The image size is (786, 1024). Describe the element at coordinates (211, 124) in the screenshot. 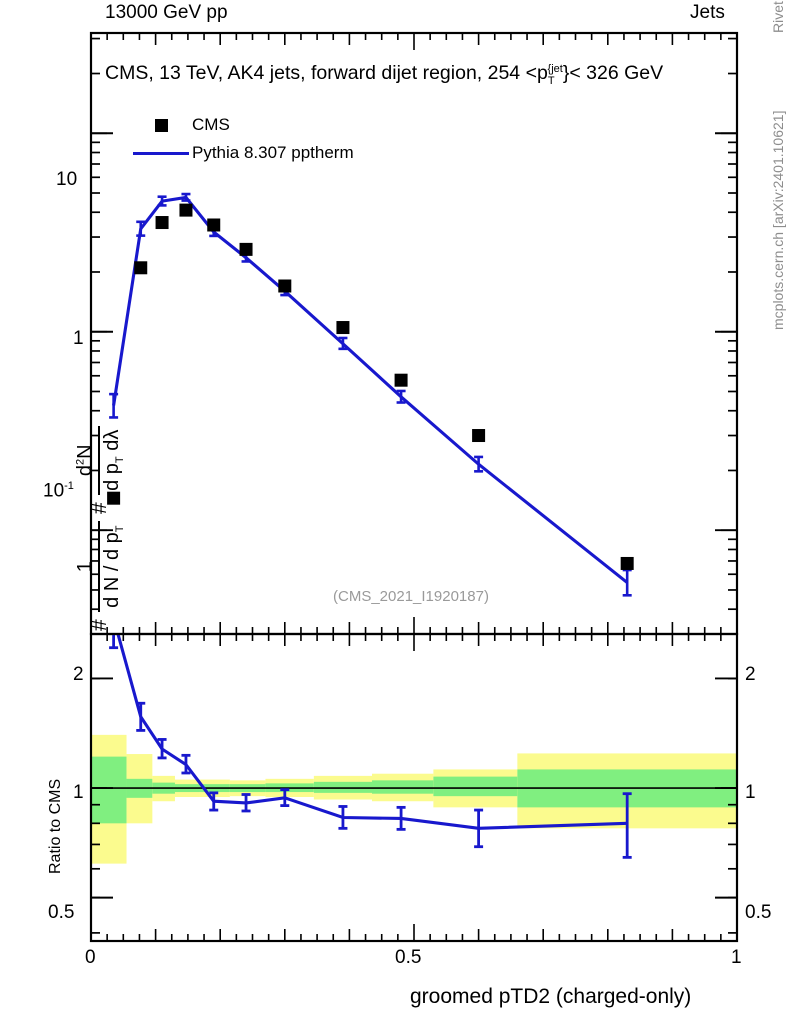

I see `legend-label-cms: CMS` at that location.